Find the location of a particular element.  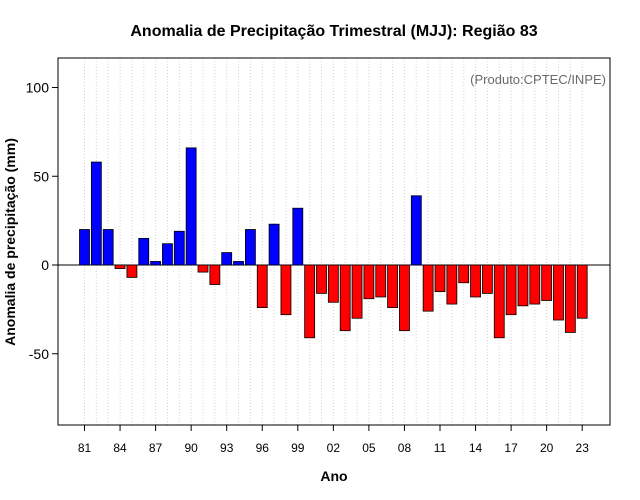

bar-1992 is located at coordinates (215, 274).